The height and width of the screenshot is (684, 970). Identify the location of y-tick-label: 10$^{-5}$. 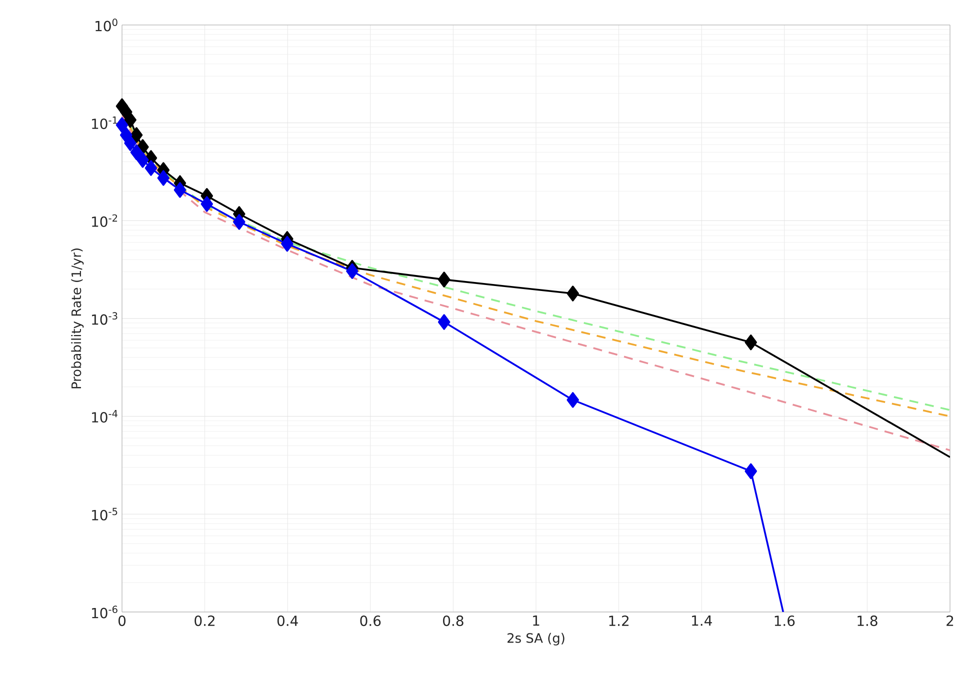
(105, 514).